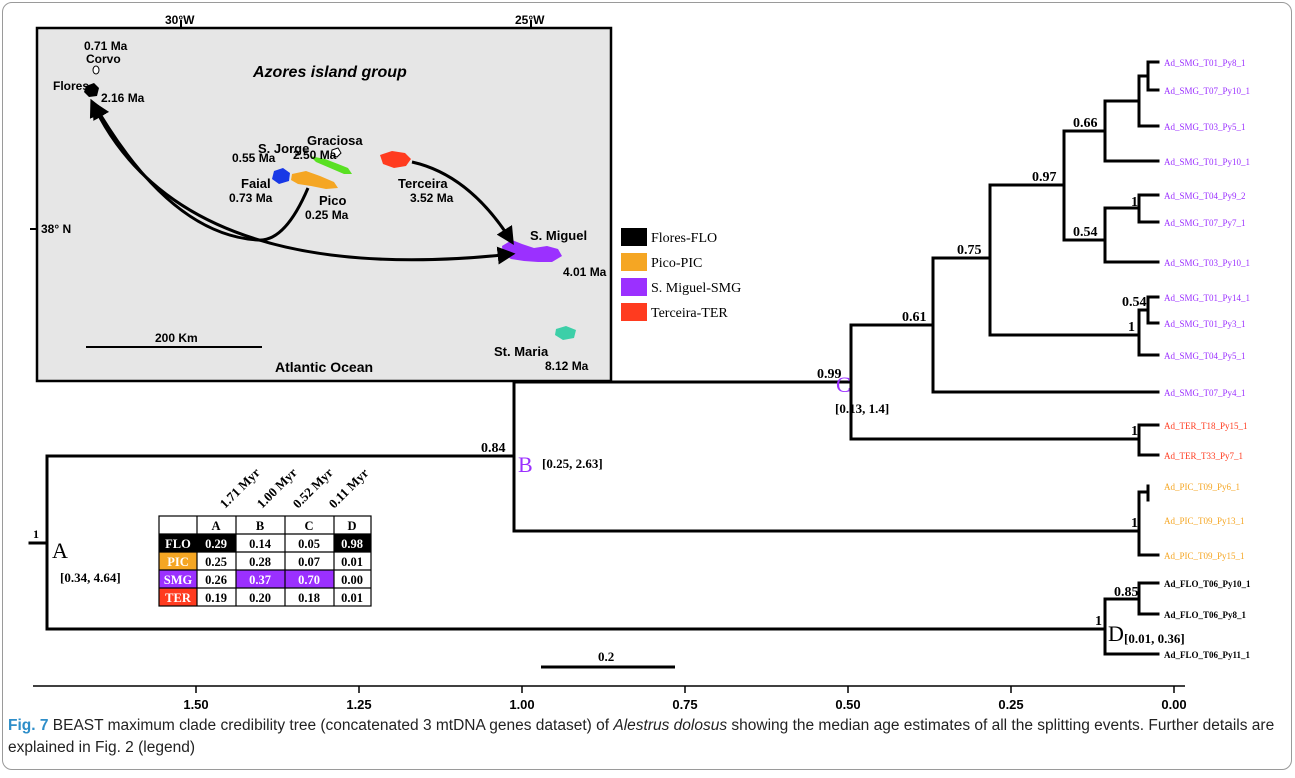 The image size is (1295, 778). What do you see at coordinates (178, 544) in the screenshot?
I see `row-label-flo: FLO` at bounding box center [178, 544].